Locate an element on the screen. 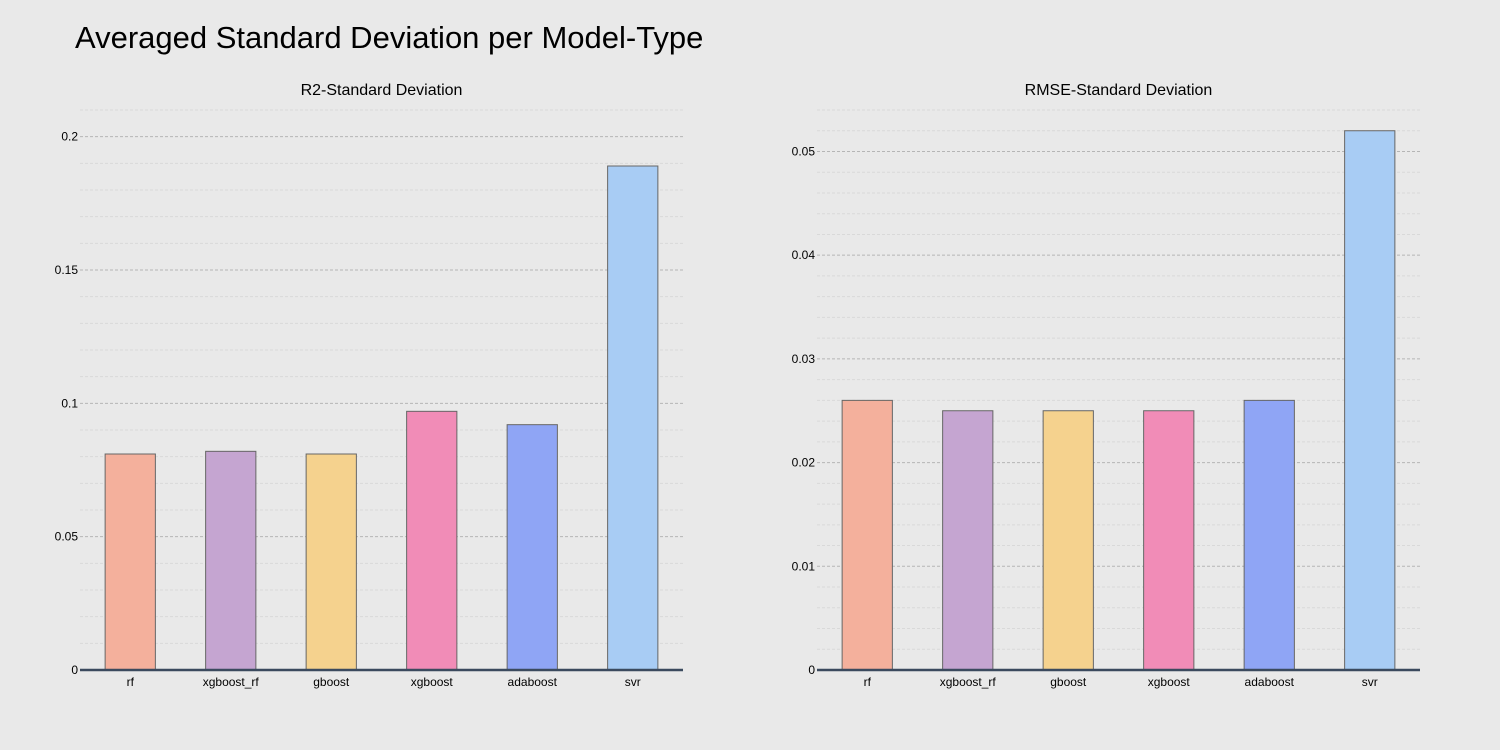  chart-2-bar-rf is located at coordinates (867, 535).